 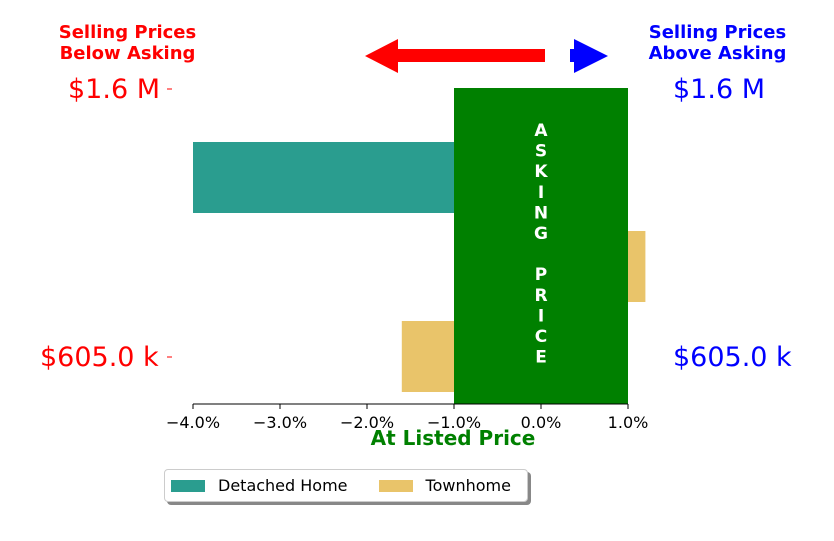 I want to click on legend-swatch-townhome, so click(x=395, y=485).